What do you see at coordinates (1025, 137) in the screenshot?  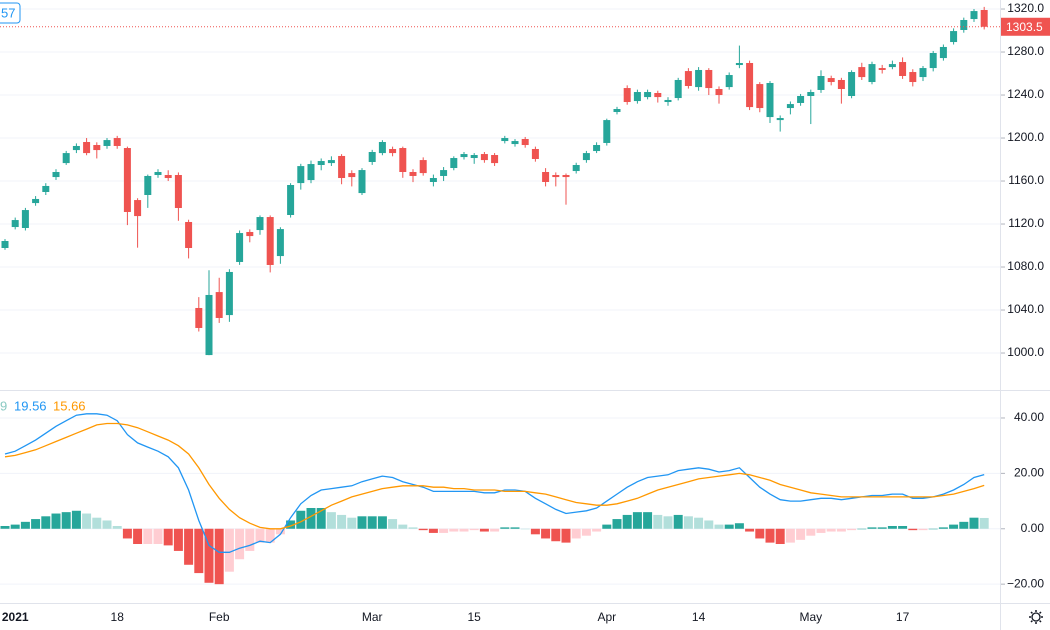 I see `y-tick-label: 1200.0` at bounding box center [1025, 137].